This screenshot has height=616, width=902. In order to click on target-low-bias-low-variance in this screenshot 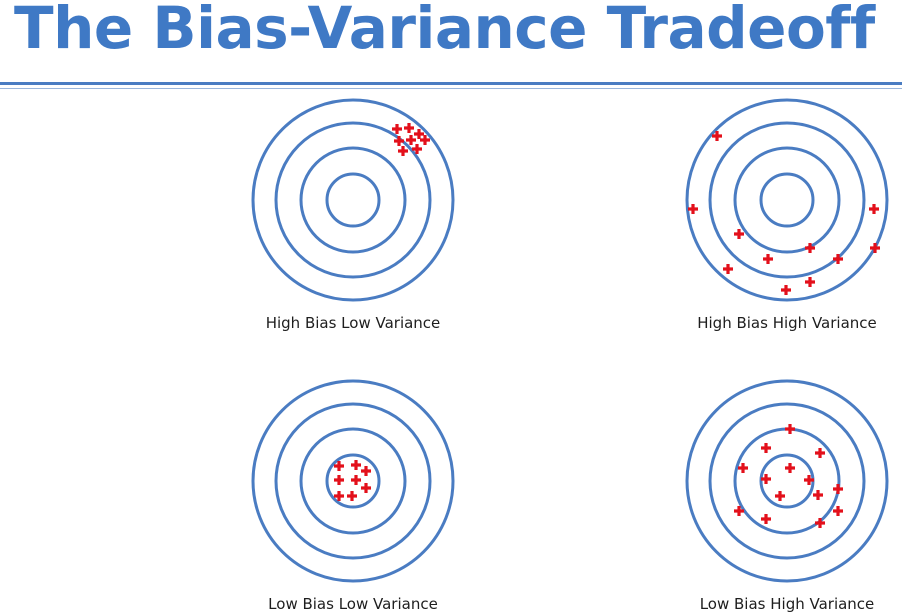, I will do `click(353, 481)`.